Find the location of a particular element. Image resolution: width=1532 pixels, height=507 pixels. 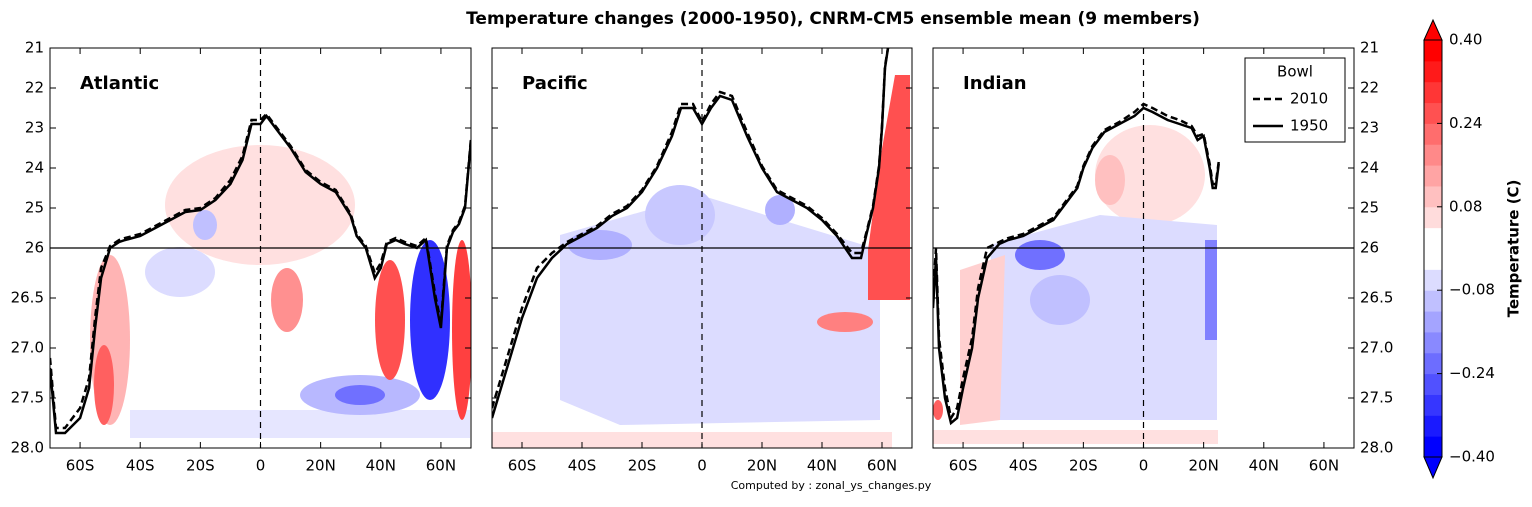

colorbar-frame is located at coordinates (1433, 248).